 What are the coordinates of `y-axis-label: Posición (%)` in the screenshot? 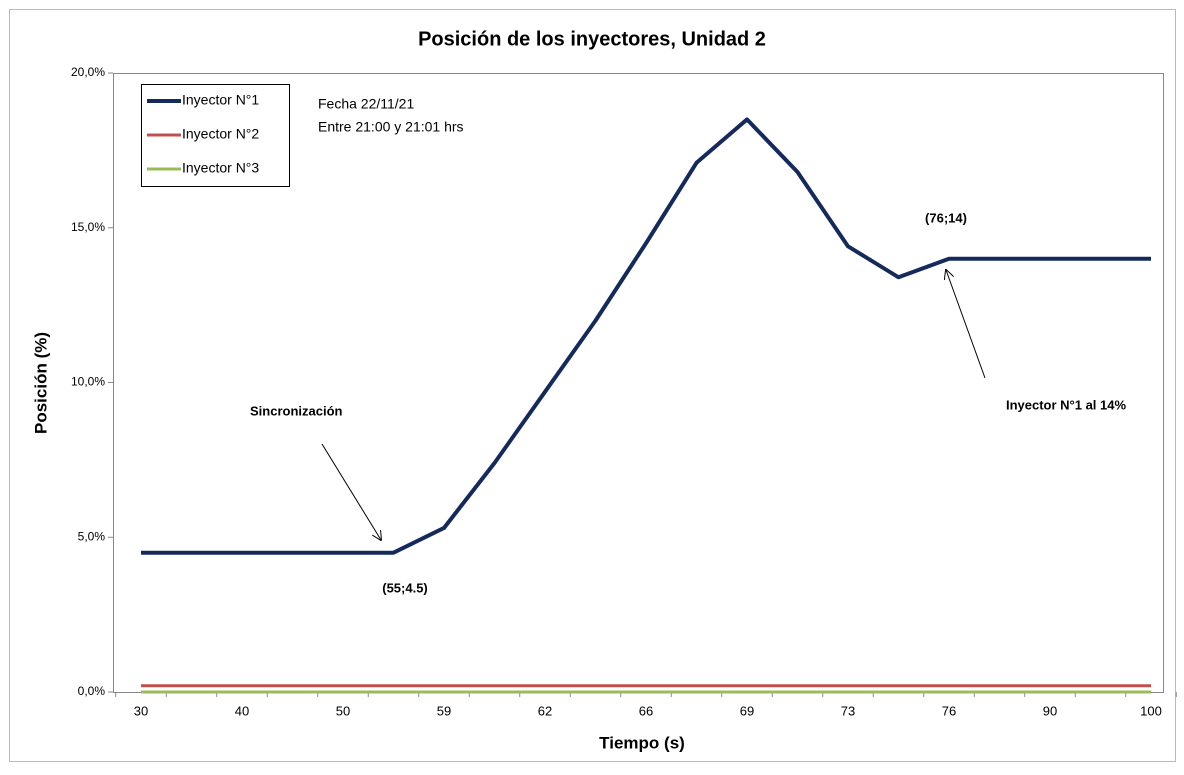 It's located at (40, 383).